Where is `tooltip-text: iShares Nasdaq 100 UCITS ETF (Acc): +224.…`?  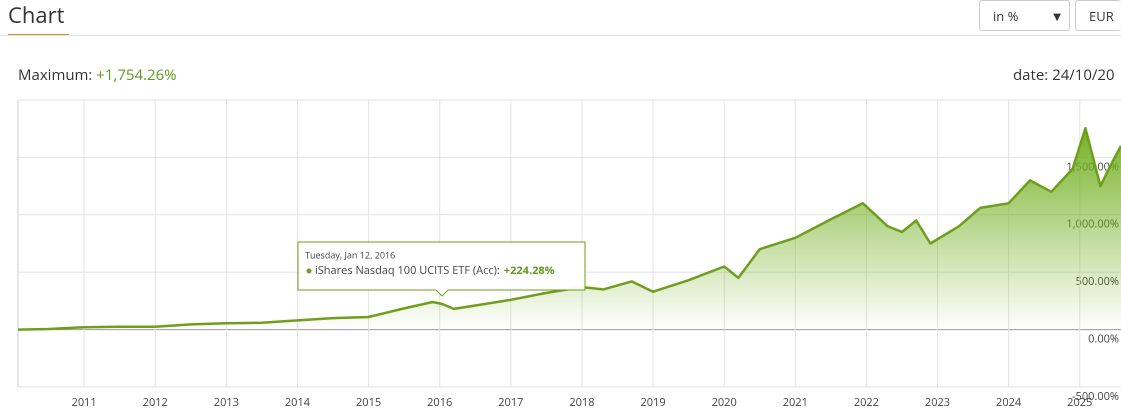
tooltip-text: iShares Nasdaq 100 UCITS ETF (Acc): +224.… is located at coordinates (435, 270).